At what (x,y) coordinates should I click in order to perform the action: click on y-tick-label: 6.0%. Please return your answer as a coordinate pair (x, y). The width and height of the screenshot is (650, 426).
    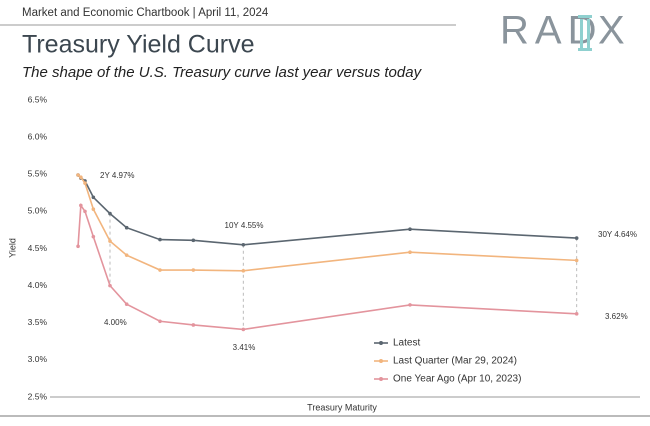
    Looking at the image, I should click on (38, 136).